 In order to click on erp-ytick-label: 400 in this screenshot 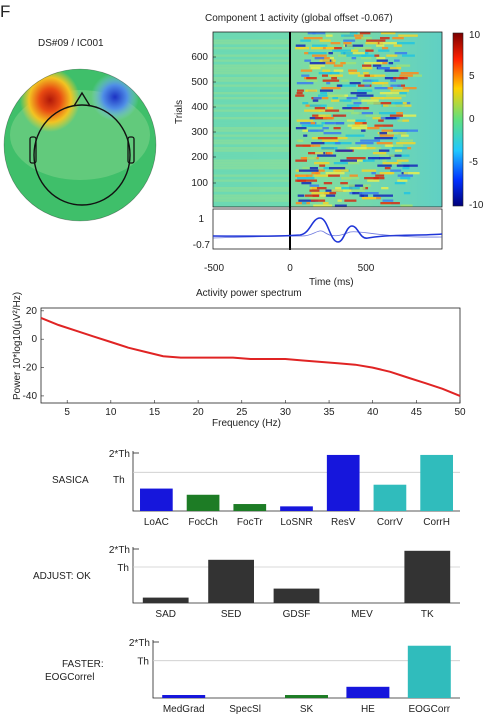, I will do `click(199, 107)`.